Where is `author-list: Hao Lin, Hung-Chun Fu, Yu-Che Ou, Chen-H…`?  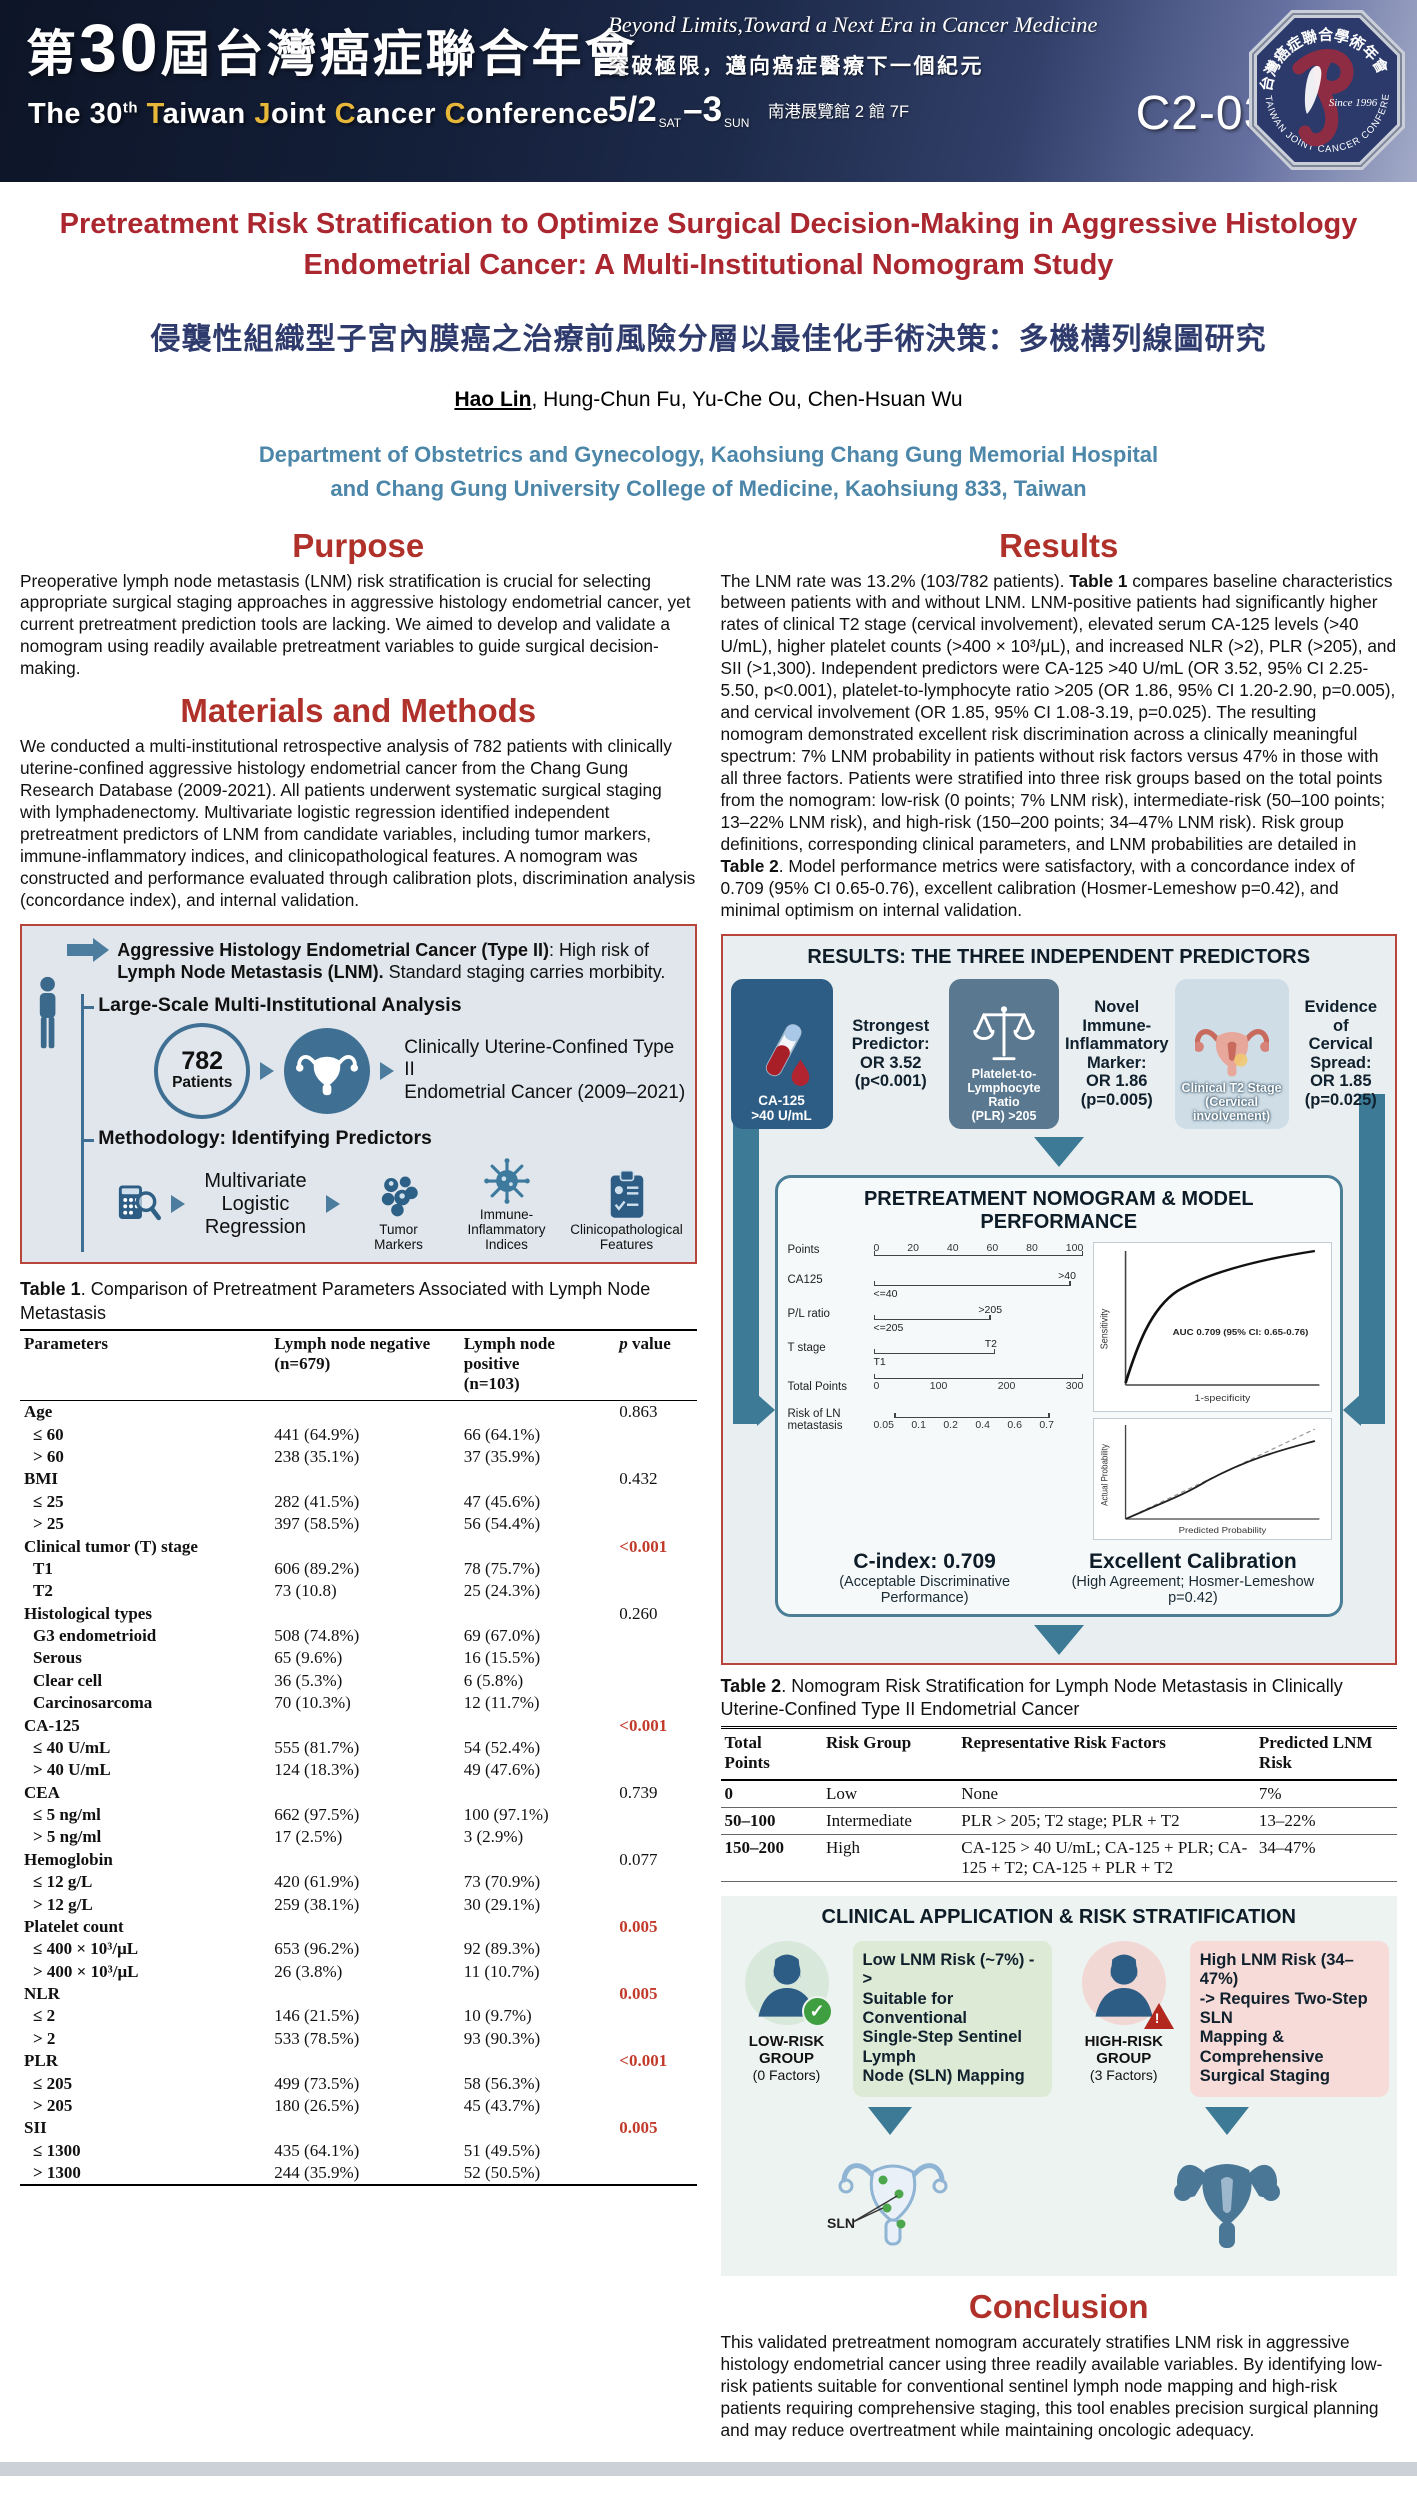 author-list: Hao Lin, Hung-Chun Fu, Yu-Che Ou, Chen-H… is located at coordinates (708, 400).